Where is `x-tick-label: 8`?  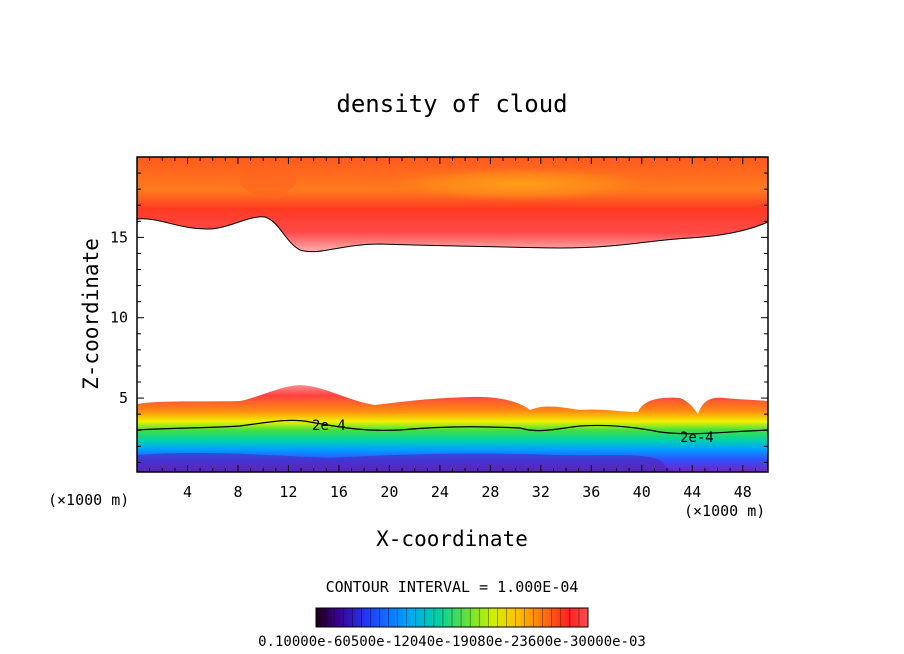 x-tick-label: 8 is located at coordinates (237, 492).